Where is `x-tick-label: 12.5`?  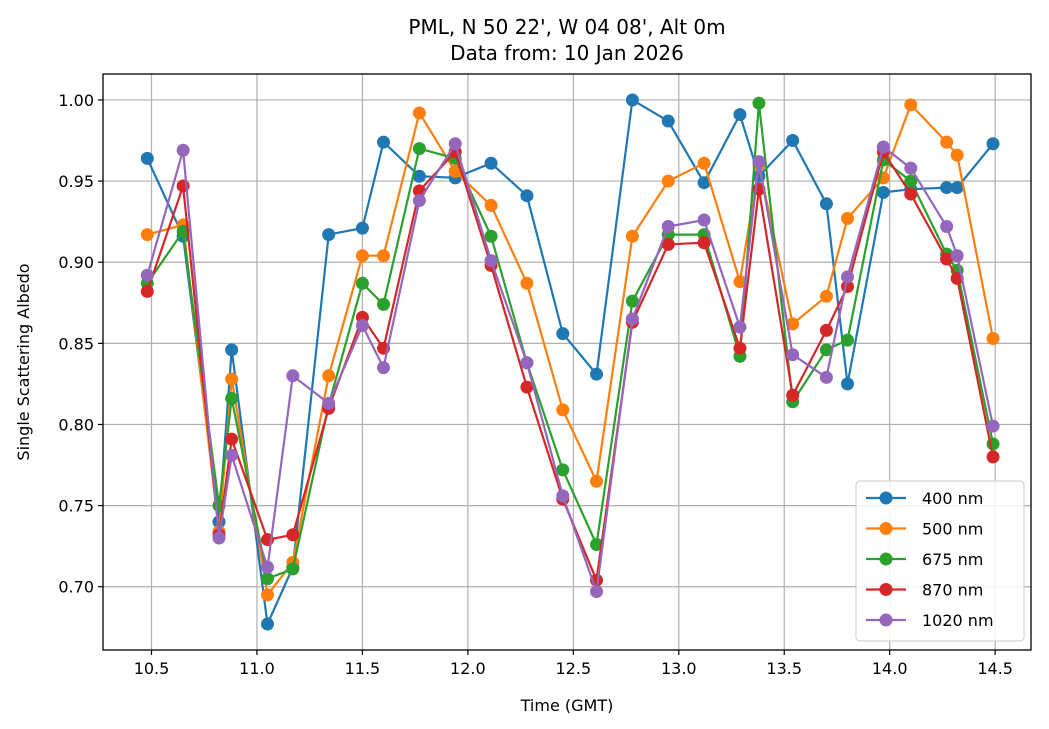
x-tick-label: 12.5 is located at coordinates (574, 668).